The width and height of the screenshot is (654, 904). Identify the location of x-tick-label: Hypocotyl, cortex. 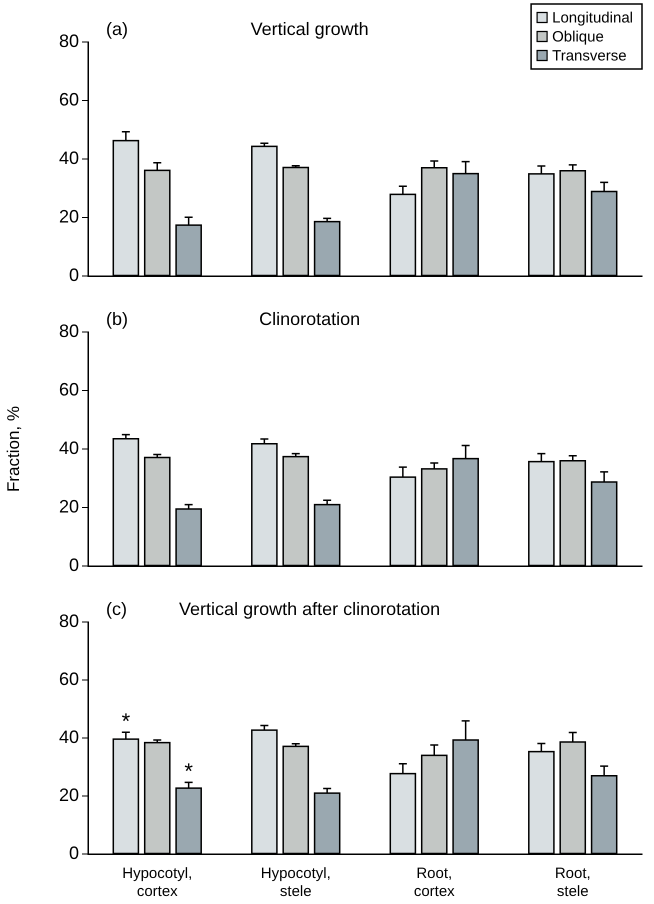
(157, 882).